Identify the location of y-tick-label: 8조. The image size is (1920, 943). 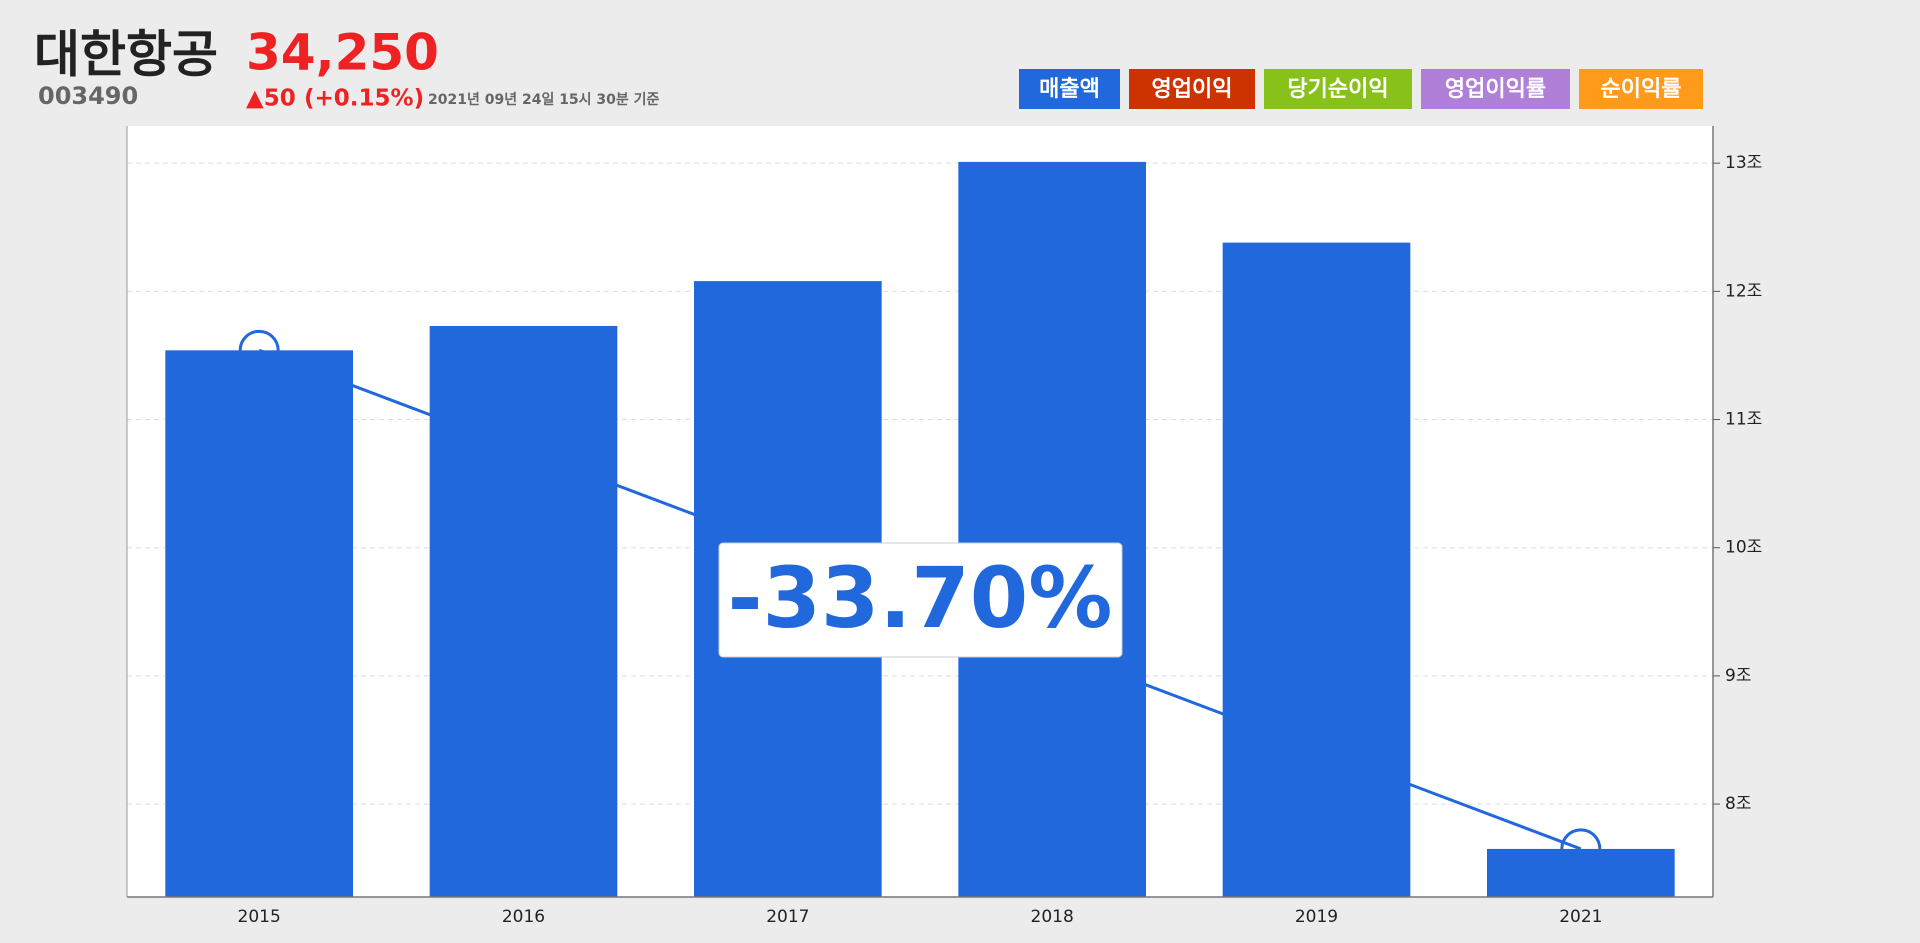
(1738, 804).